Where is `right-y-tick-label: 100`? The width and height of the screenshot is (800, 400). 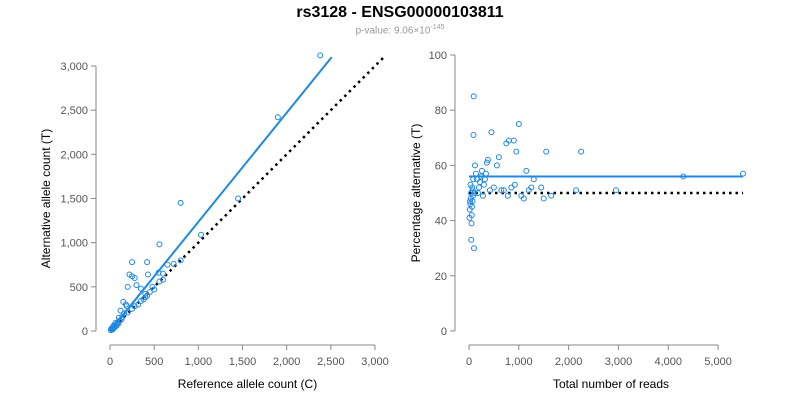 right-y-tick-label: 100 is located at coordinates (438, 56).